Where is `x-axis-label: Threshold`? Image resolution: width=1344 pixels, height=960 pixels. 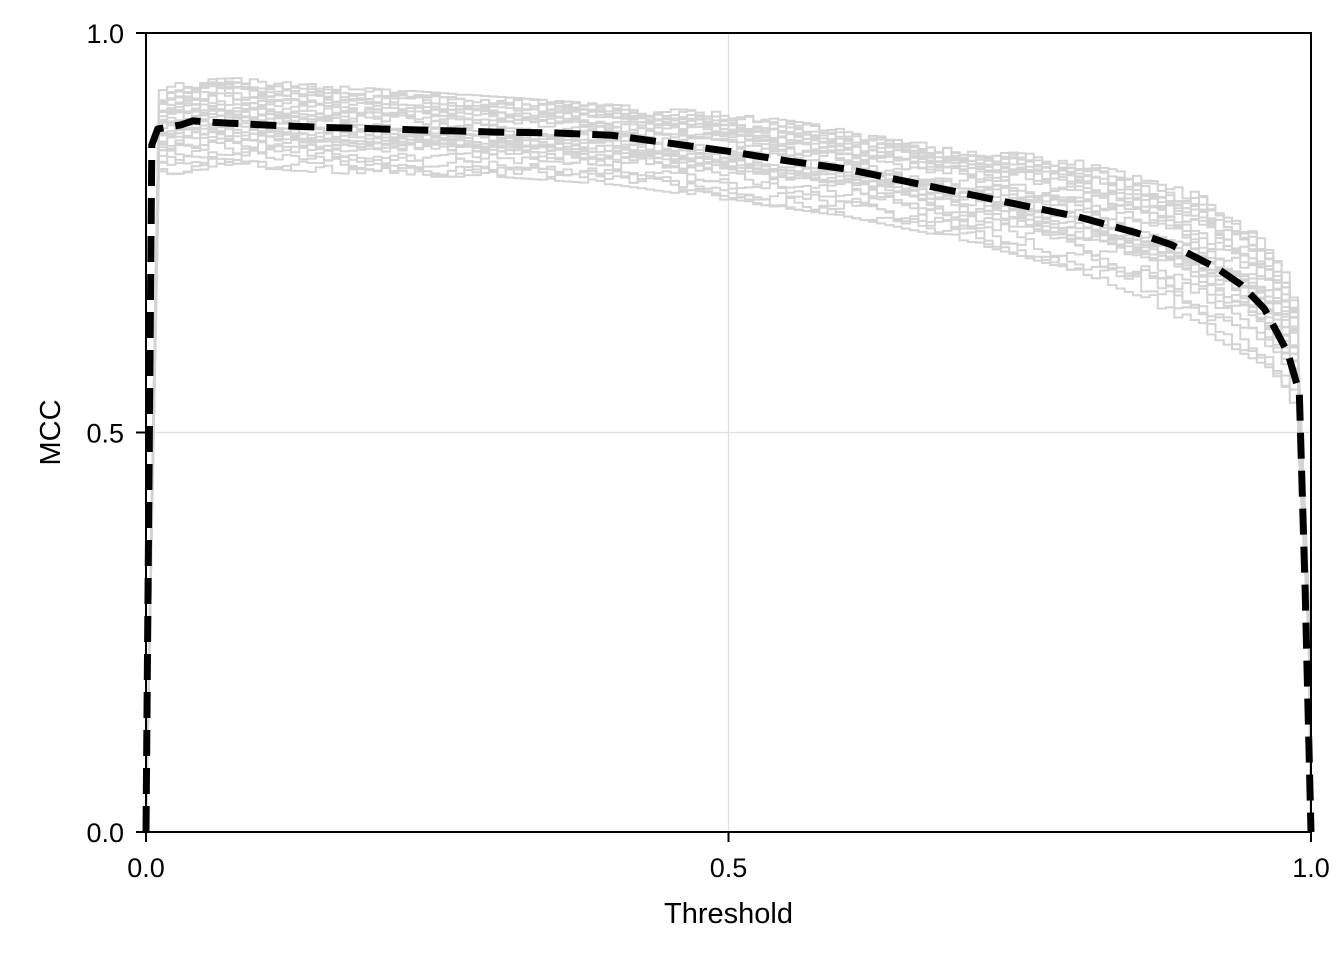 x-axis-label: Threshold is located at coordinates (728, 914).